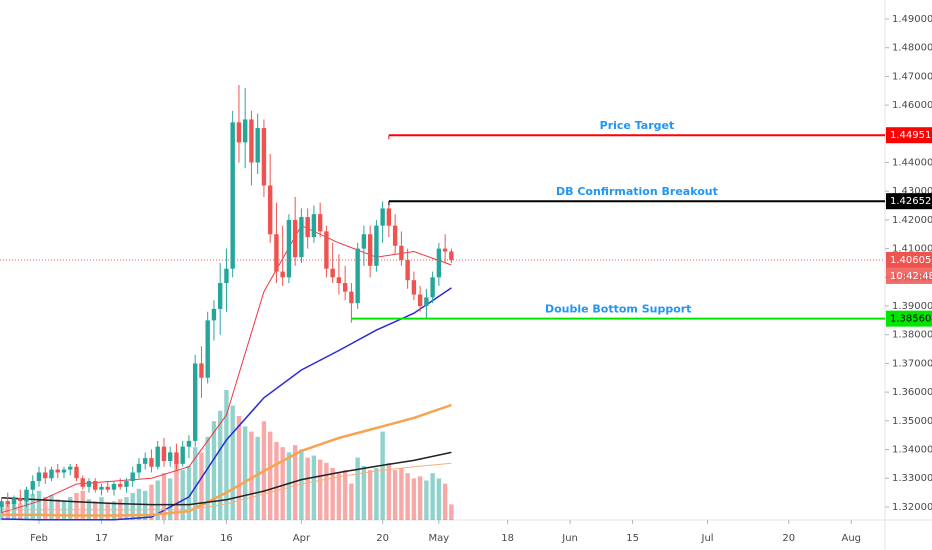 The height and width of the screenshot is (550, 932). Describe the element at coordinates (912, 76) in the screenshot. I see `y-tick-label: 1.47000` at that location.